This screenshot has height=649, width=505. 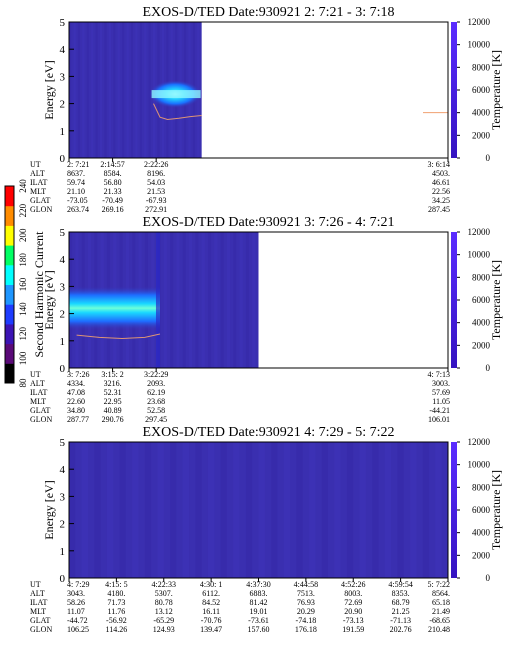 What do you see at coordinates (112, 200) in the screenshot?
I see `table-cell: -70.49` at bounding box center [112, 200].